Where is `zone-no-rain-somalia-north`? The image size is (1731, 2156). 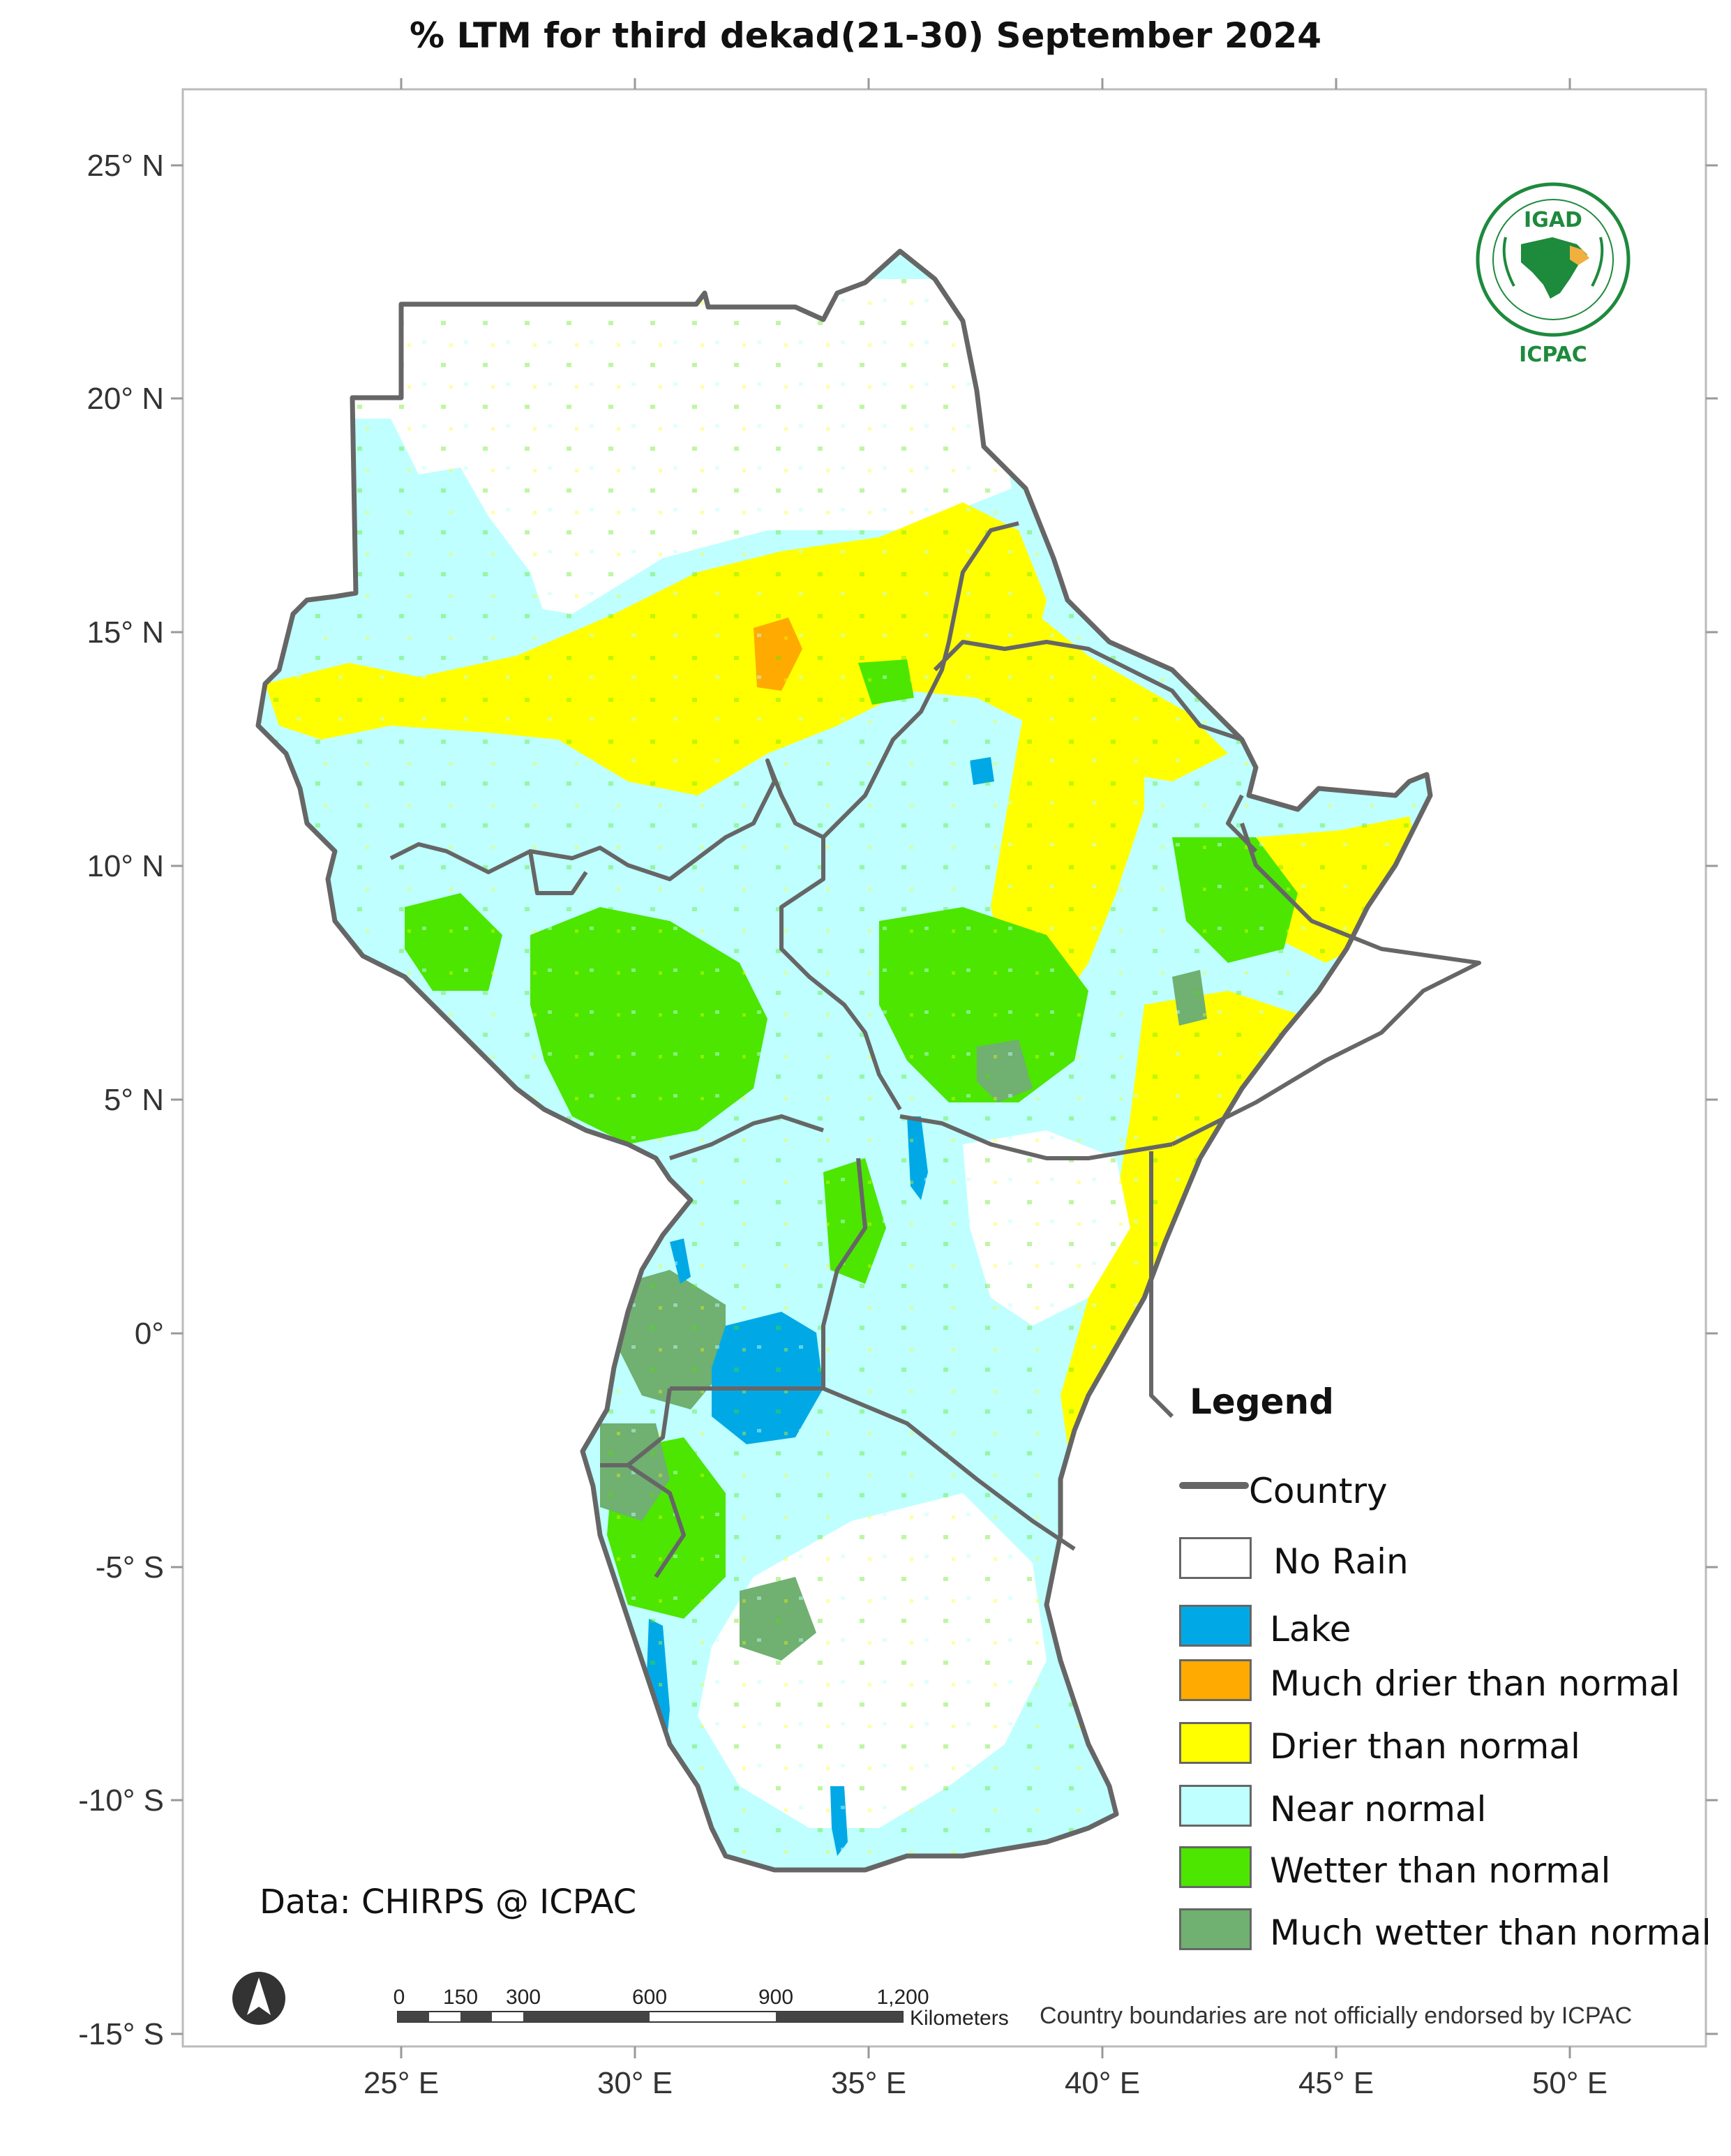
zone-no-rain-somalia-north is located at coordinates (1412, 914).